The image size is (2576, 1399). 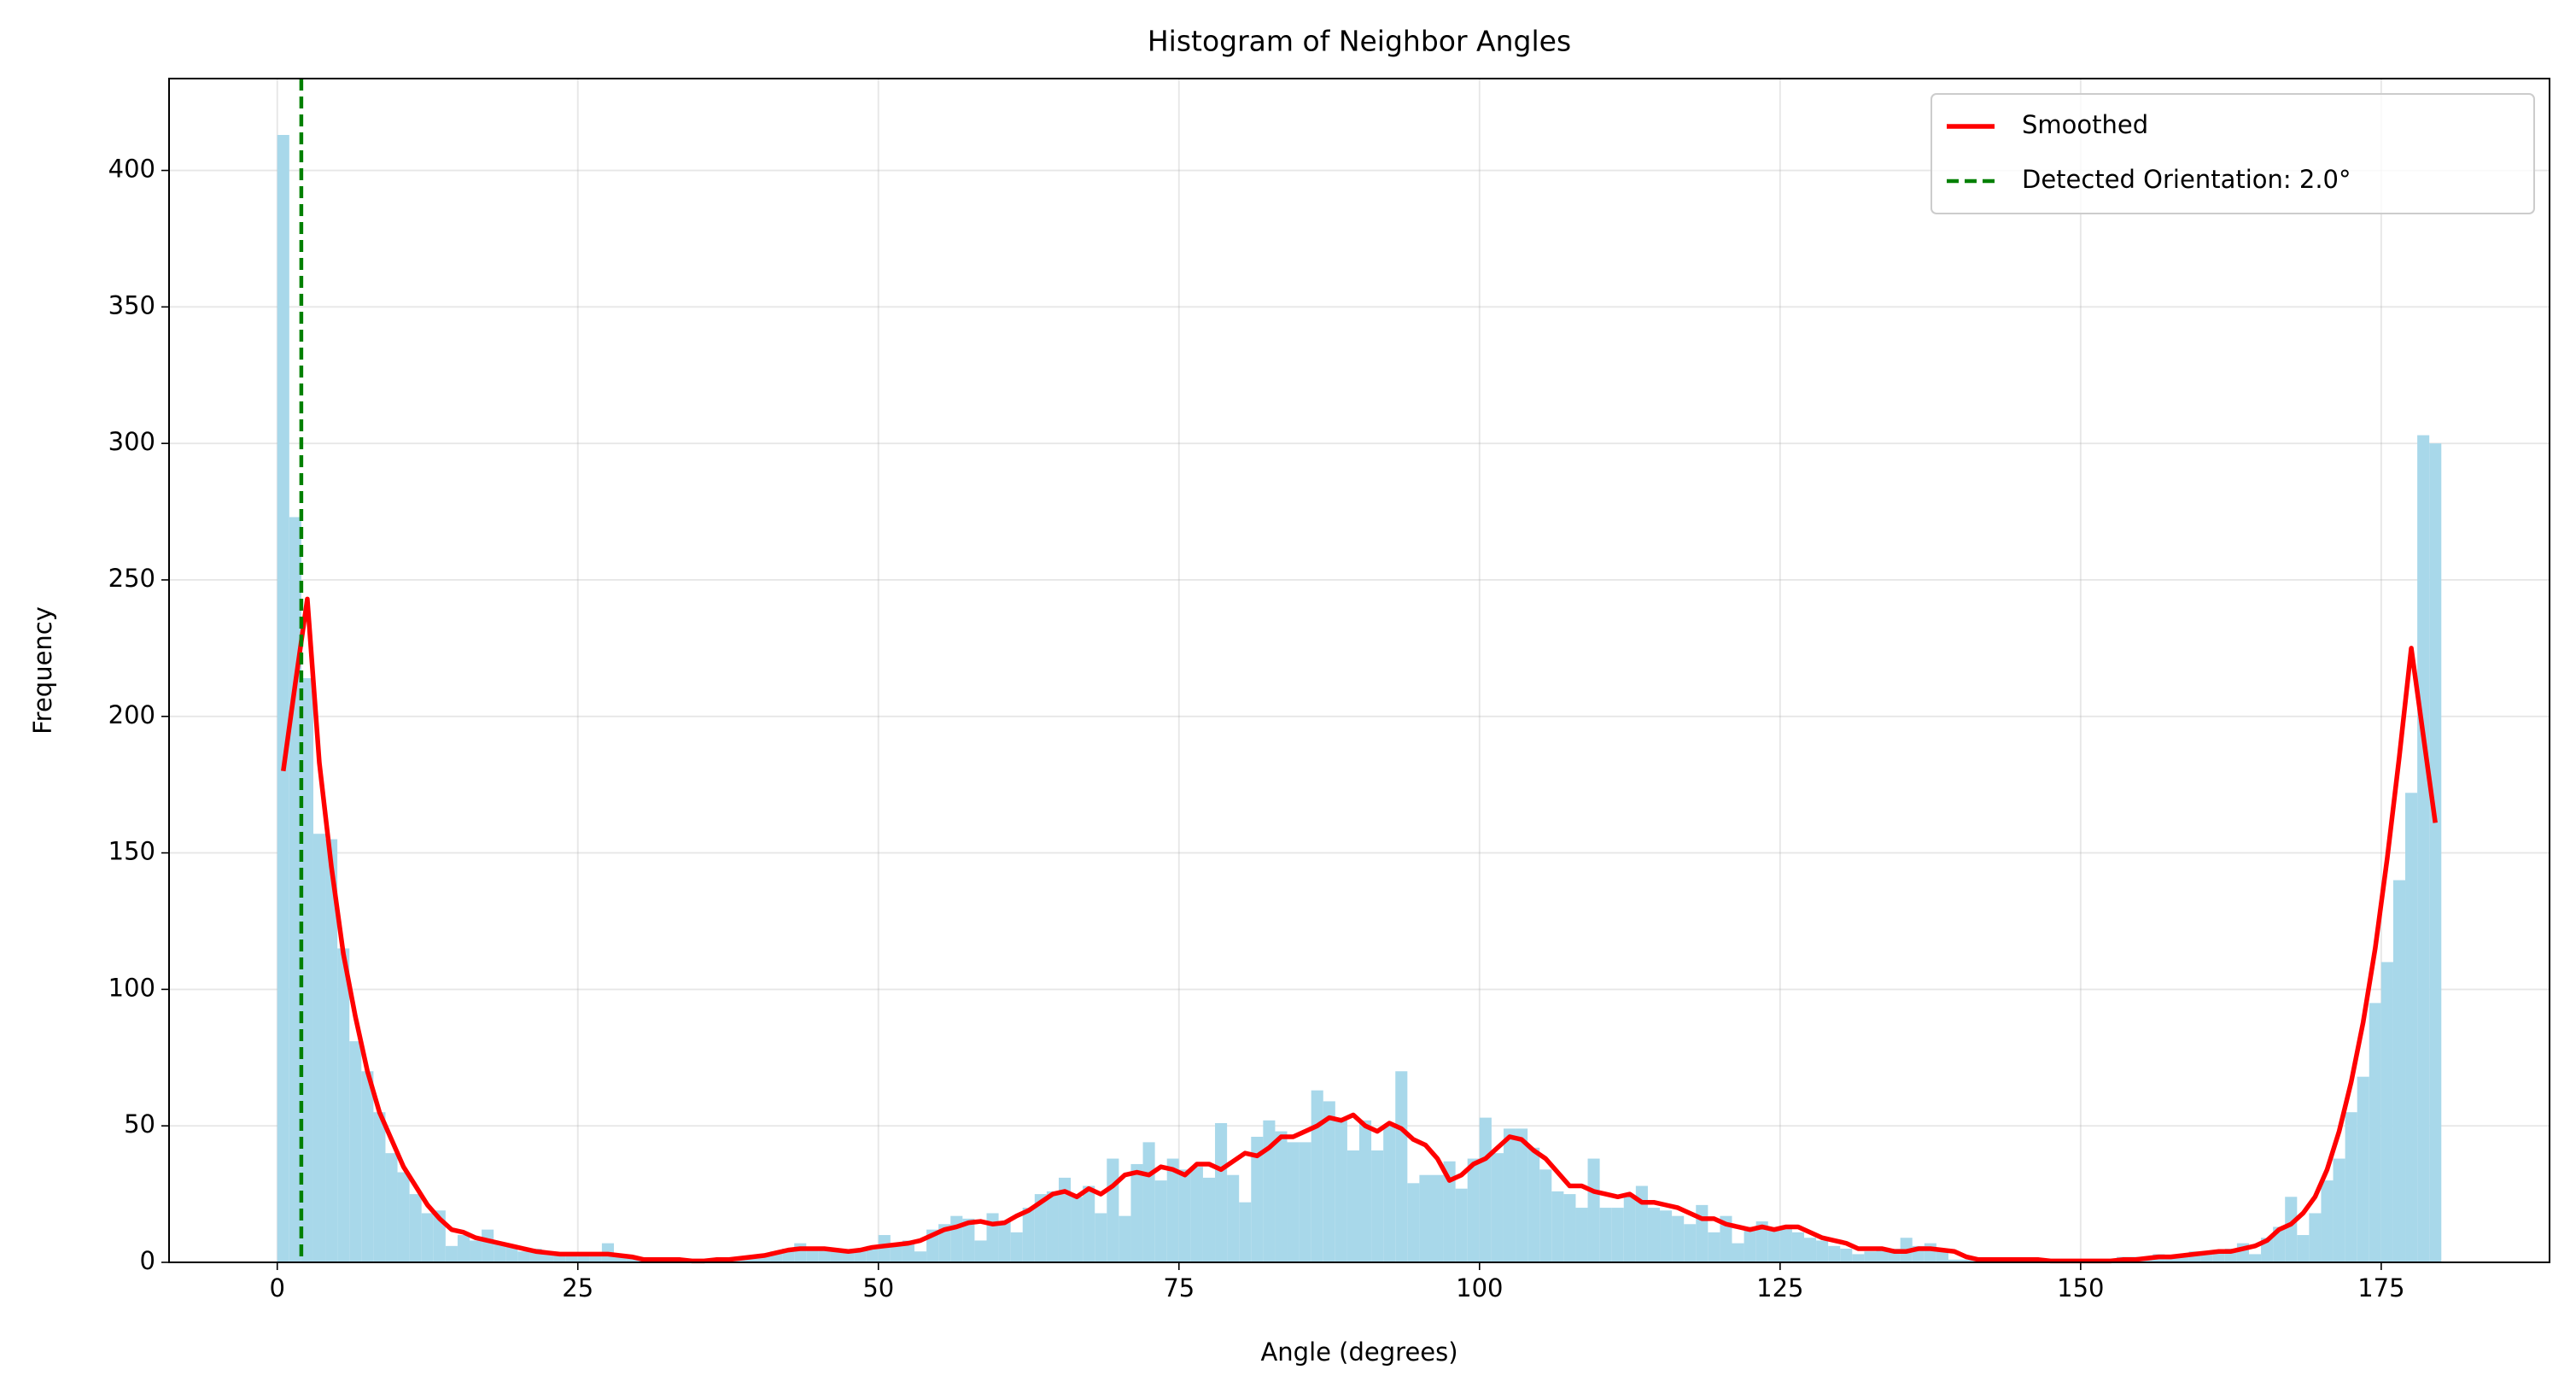 I want to click on x-tick-label: 25, so click(x=577, y=1288).